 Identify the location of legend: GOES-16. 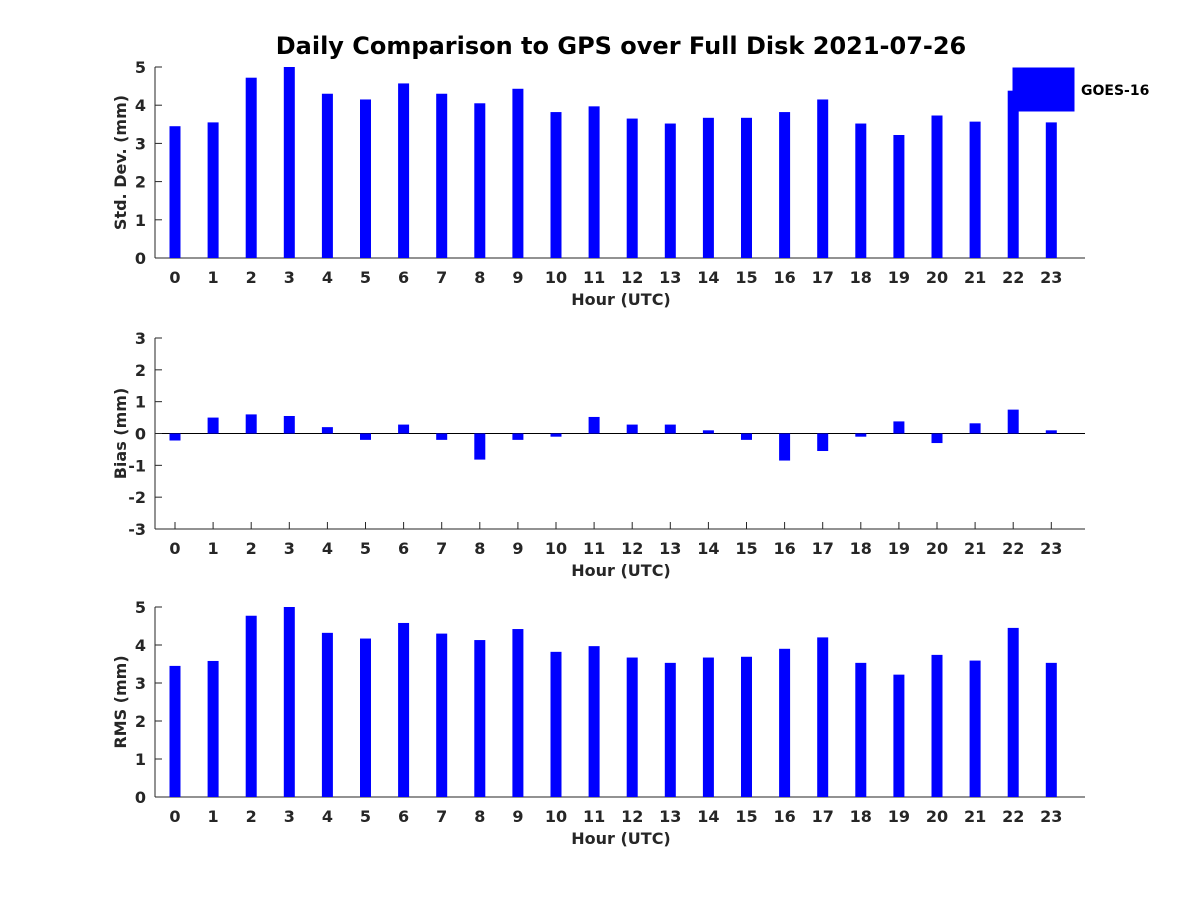
(1080, 89).